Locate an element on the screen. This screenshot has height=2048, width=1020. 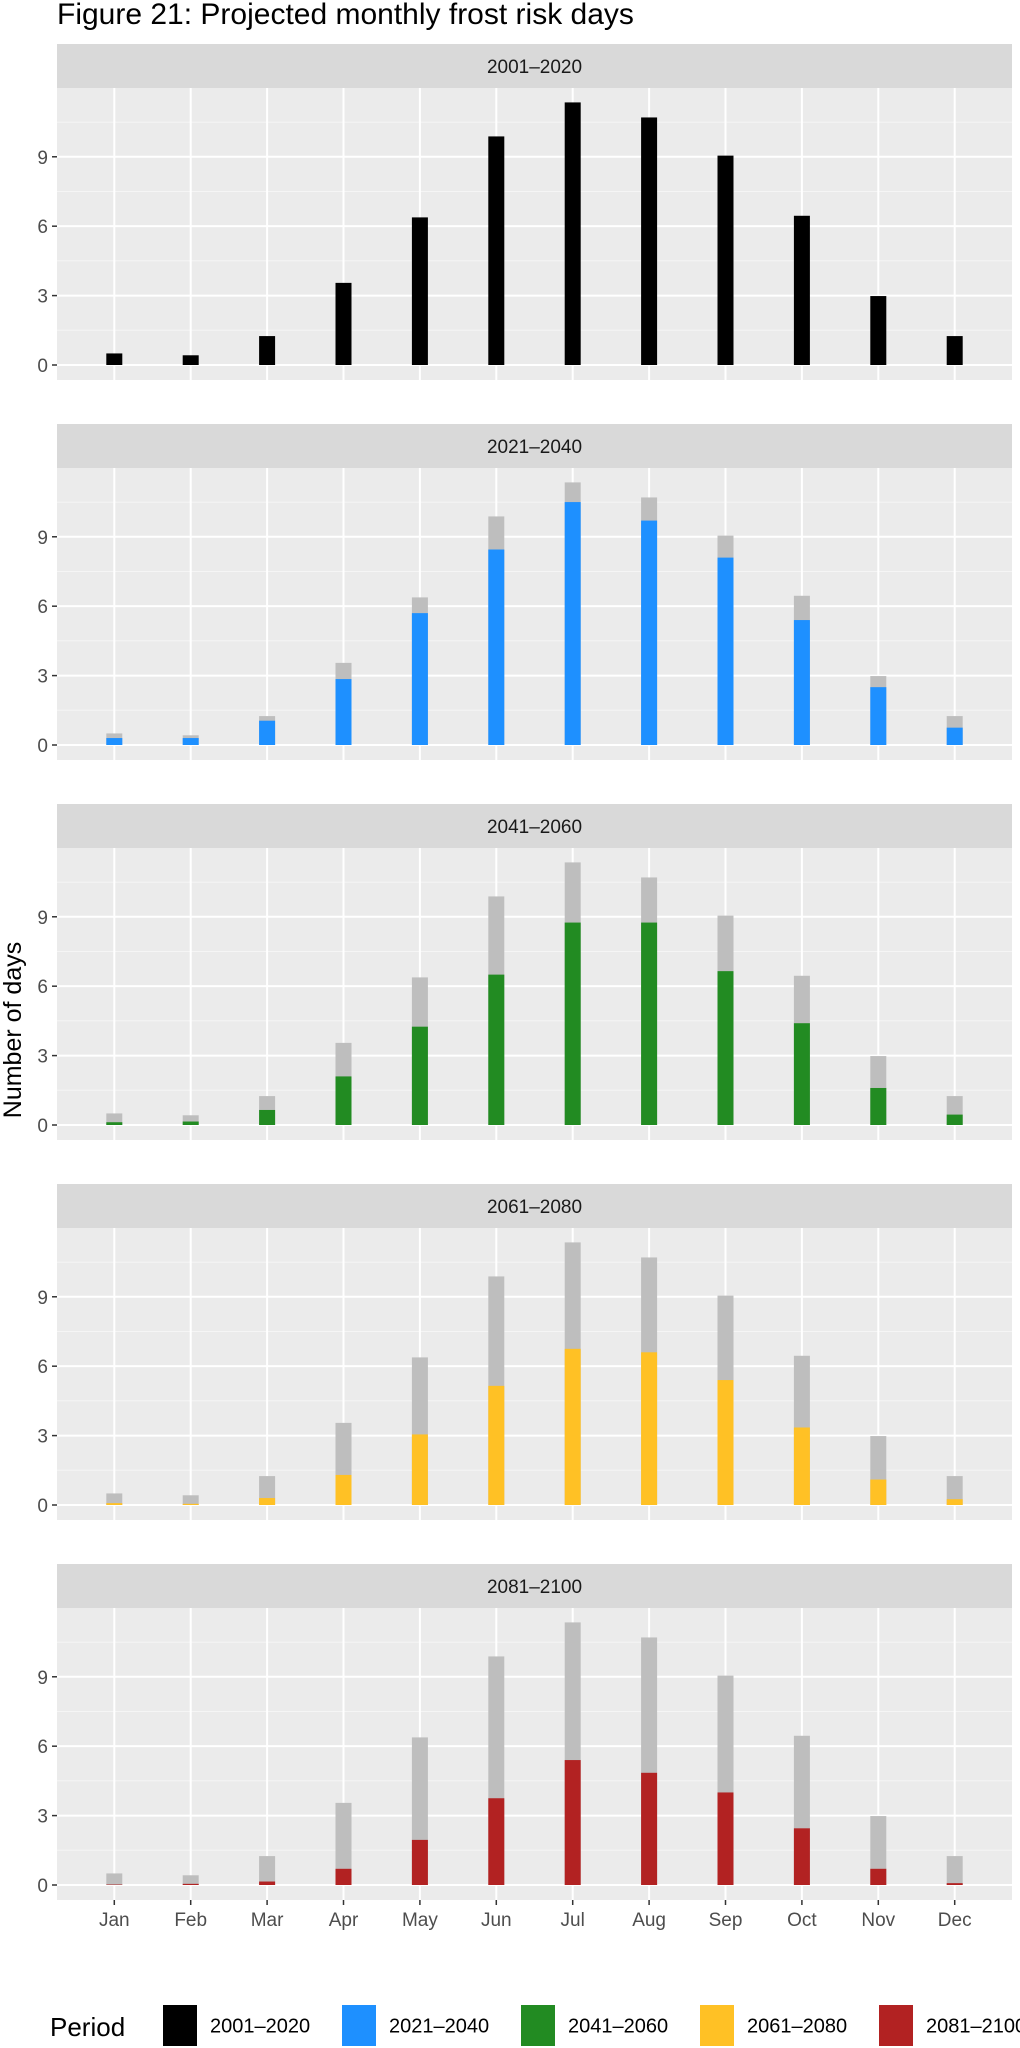
facet-strip-label: 2061–2080 is located at coordinates (534, 1207).